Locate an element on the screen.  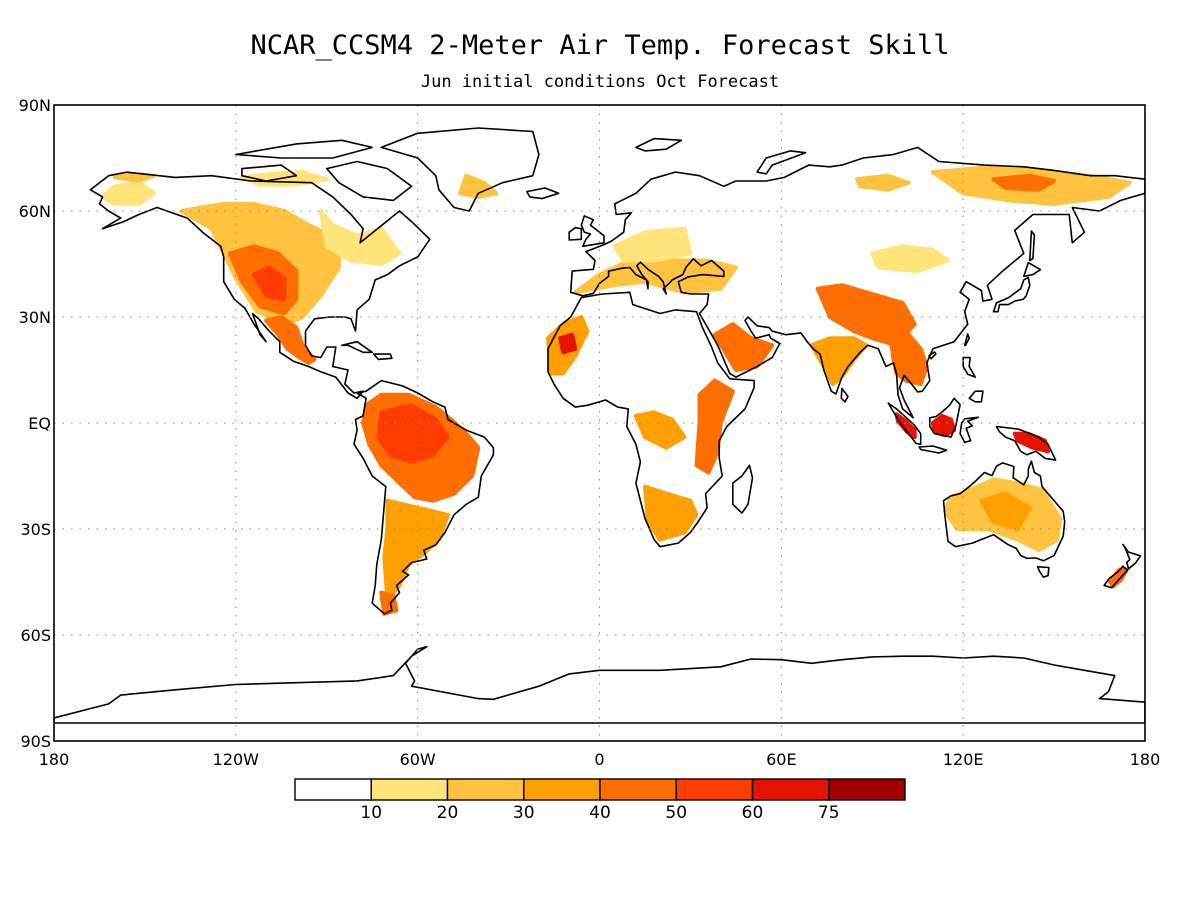
colorbar-tick-label: 60 is located at coordinates (753, 813).